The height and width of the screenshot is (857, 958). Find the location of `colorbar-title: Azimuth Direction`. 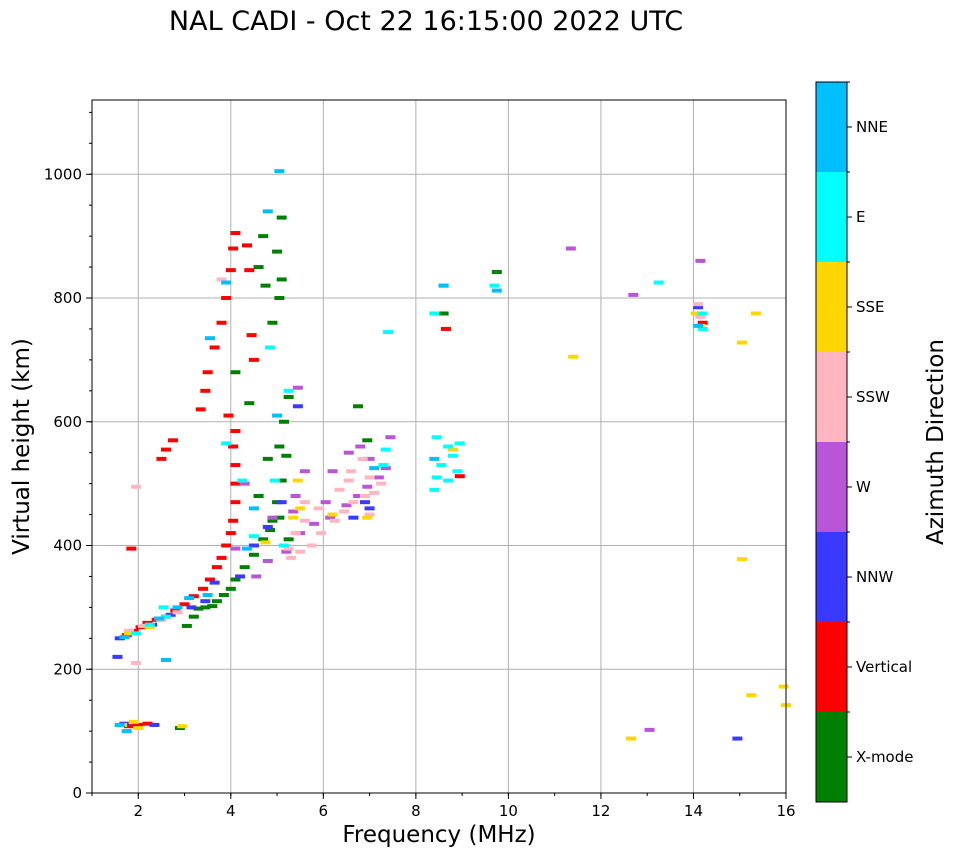

colorbar-title: Azimuth Direction is located at coordinates (936, 442).